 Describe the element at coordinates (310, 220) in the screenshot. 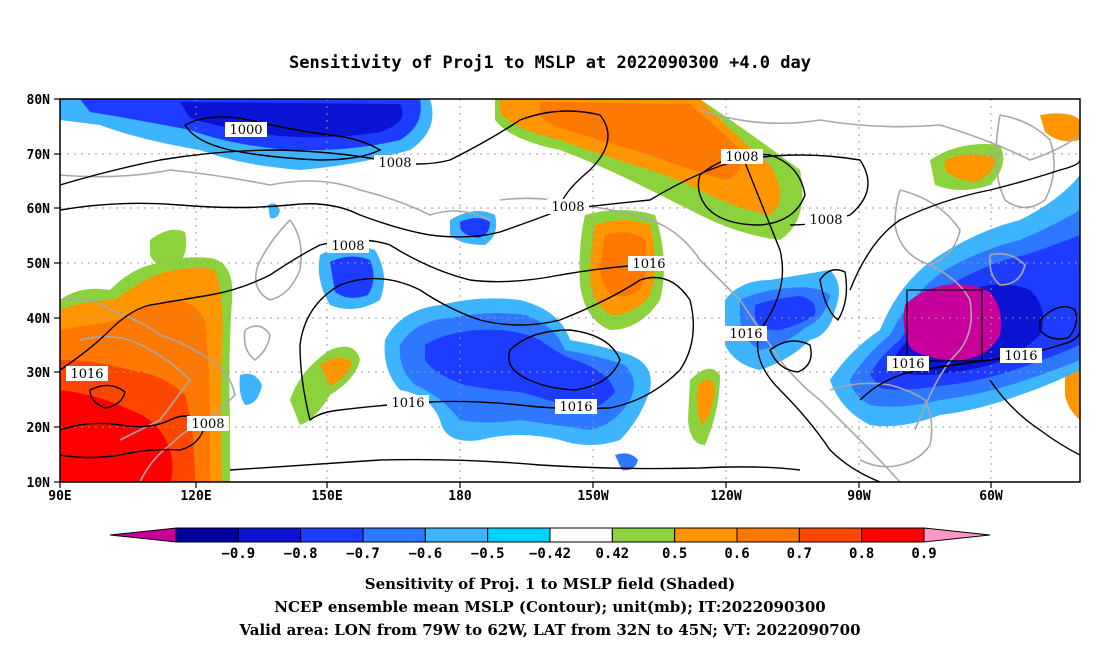

I see `contour-1008-mid` at that location.